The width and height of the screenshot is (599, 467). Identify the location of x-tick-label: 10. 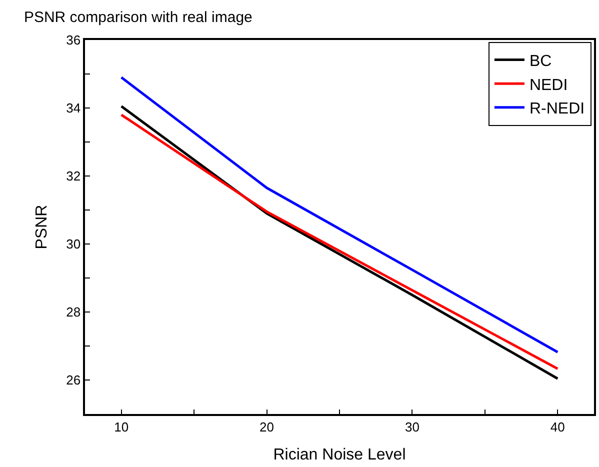
(121, 426).